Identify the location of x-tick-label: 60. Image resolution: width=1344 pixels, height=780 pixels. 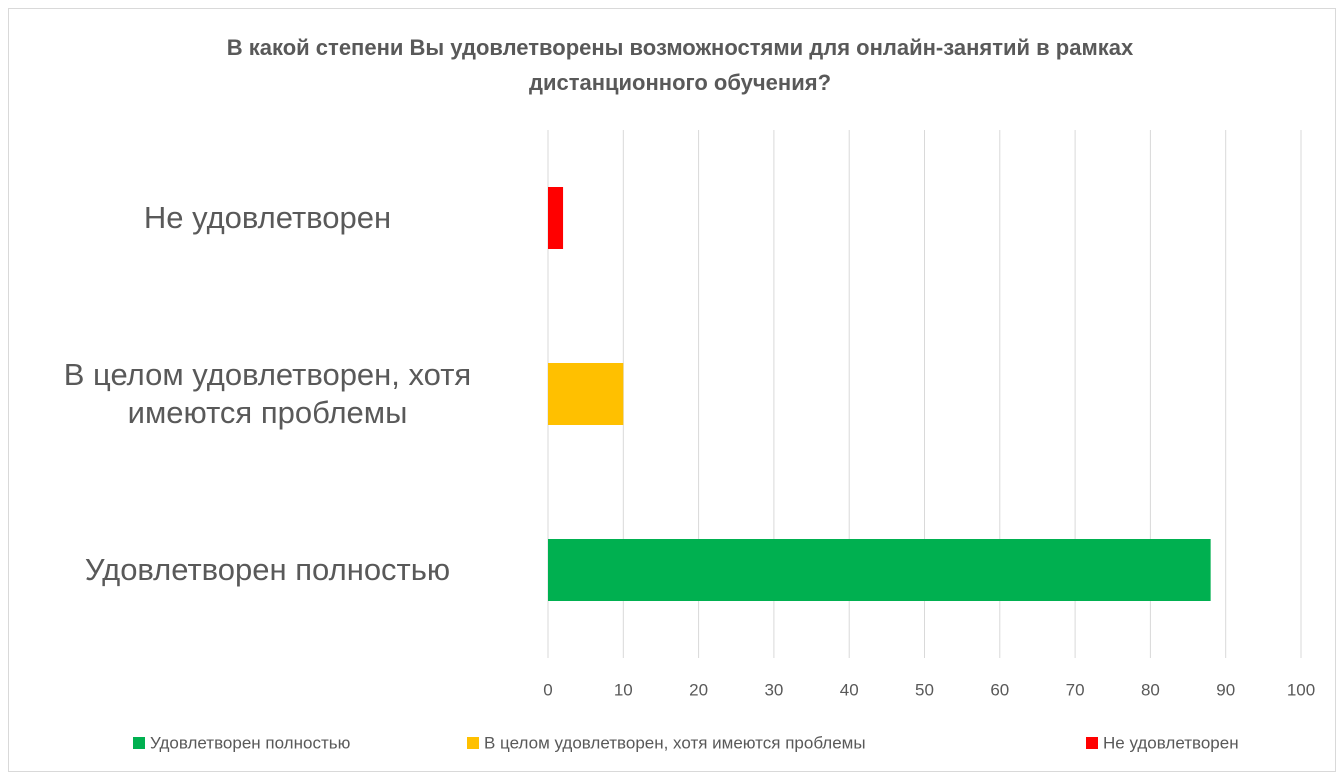
(999, 689).